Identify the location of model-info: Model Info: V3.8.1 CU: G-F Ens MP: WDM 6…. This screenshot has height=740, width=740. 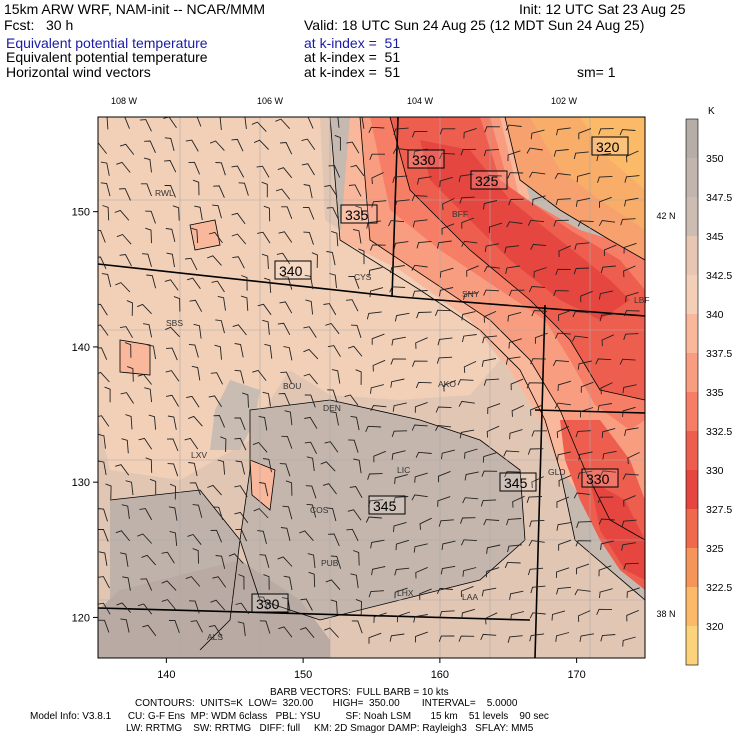
(289, 716).